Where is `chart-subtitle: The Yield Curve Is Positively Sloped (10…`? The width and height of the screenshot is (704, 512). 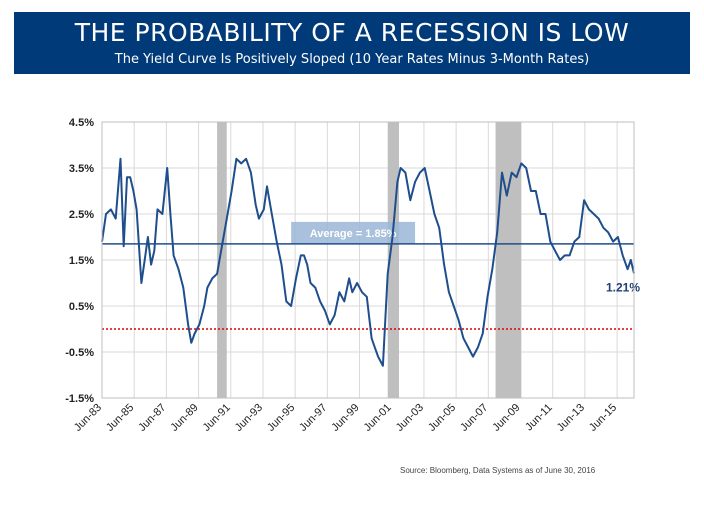
chart-subtitle: The Yield Curve Is Positively Sloped (10… is located at coordinates (352, 59).